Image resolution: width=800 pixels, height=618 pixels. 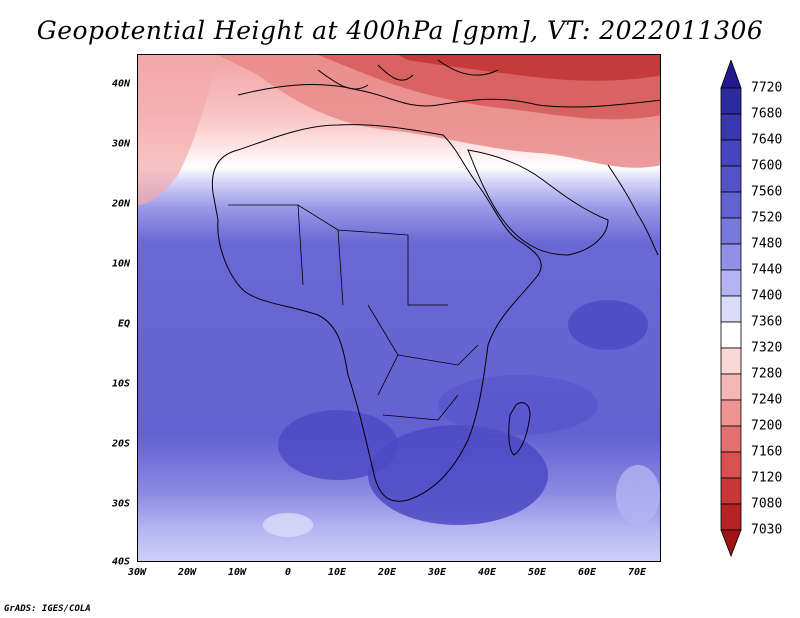 What do you see at coordinates (767, 192) in the screenshot?
I see `colorbar-level-label: 7560` at bounding box center [767, 192].